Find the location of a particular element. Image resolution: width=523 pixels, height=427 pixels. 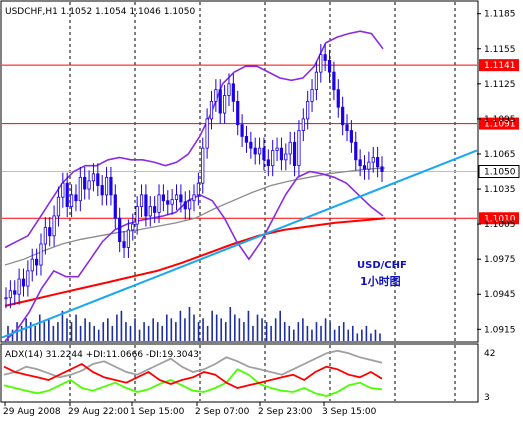

adx-tick-3: 3 is located at coordinates (487, 398).